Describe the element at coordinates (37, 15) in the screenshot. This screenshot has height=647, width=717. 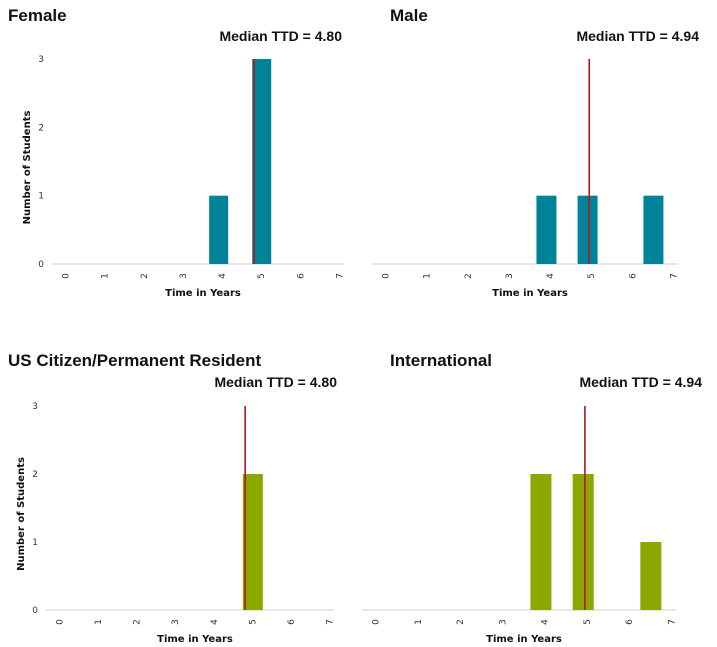
I see `chart-title: Female` at that location.